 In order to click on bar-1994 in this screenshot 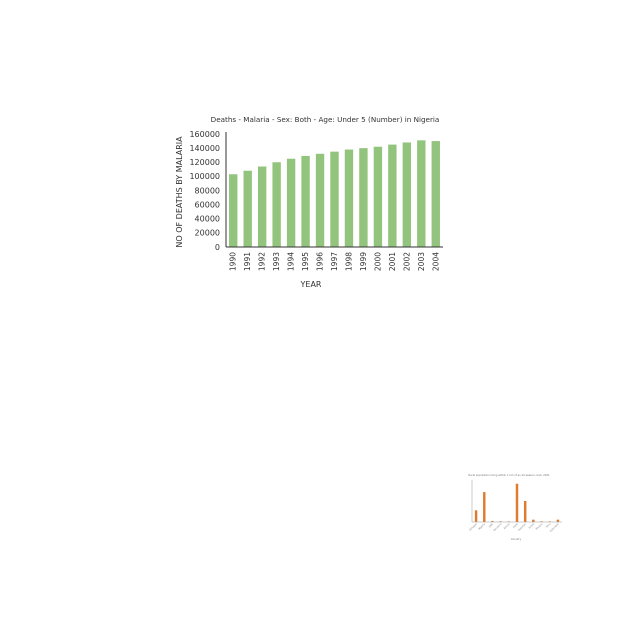, I will do `click(291, 202)`.